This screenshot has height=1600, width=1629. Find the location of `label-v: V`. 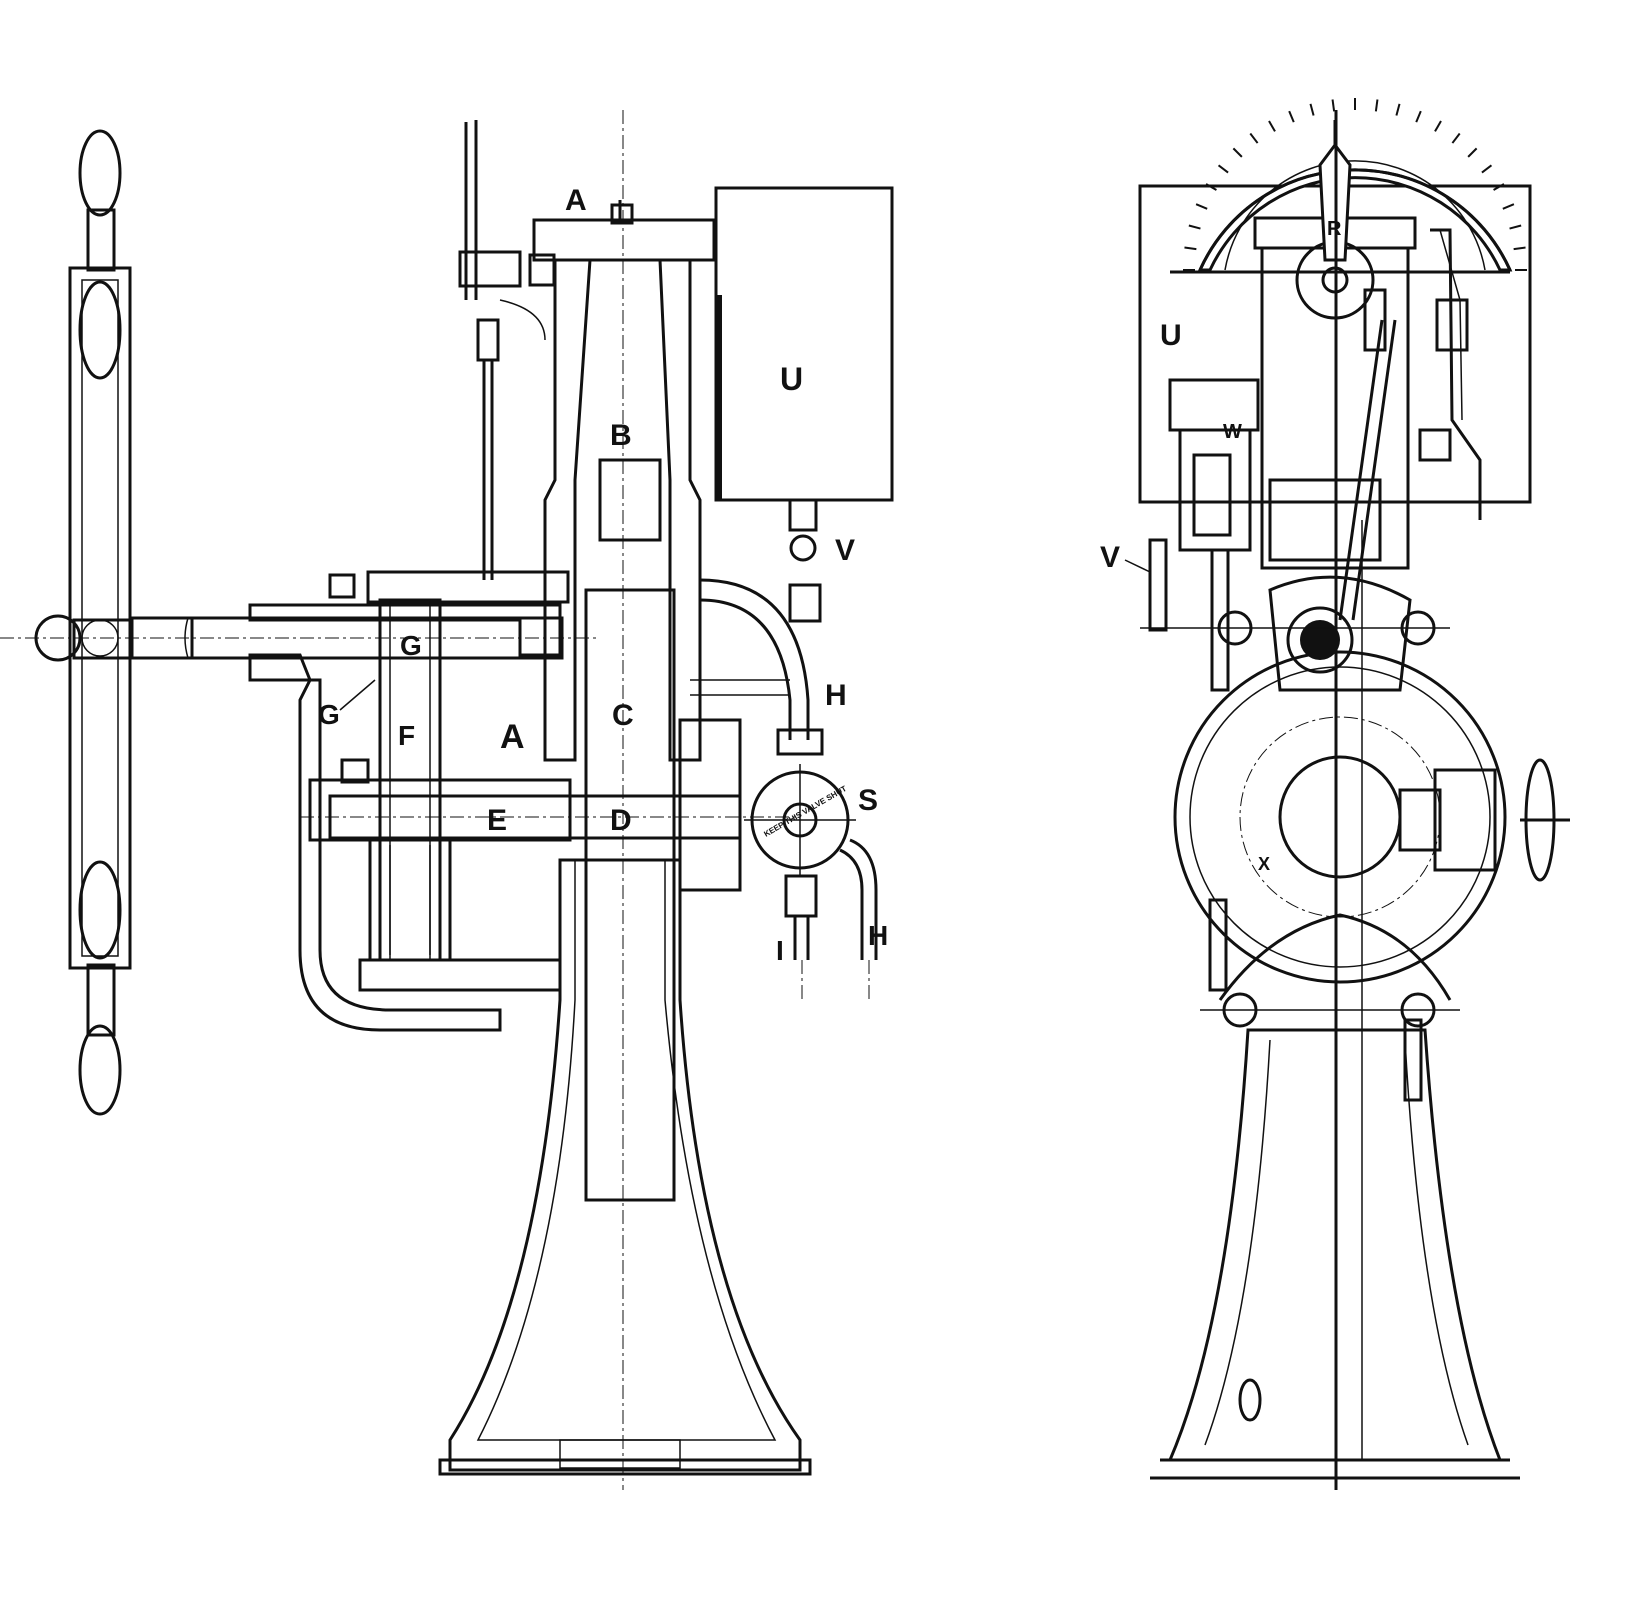

label-v: V is located at coordinates (845, 550).